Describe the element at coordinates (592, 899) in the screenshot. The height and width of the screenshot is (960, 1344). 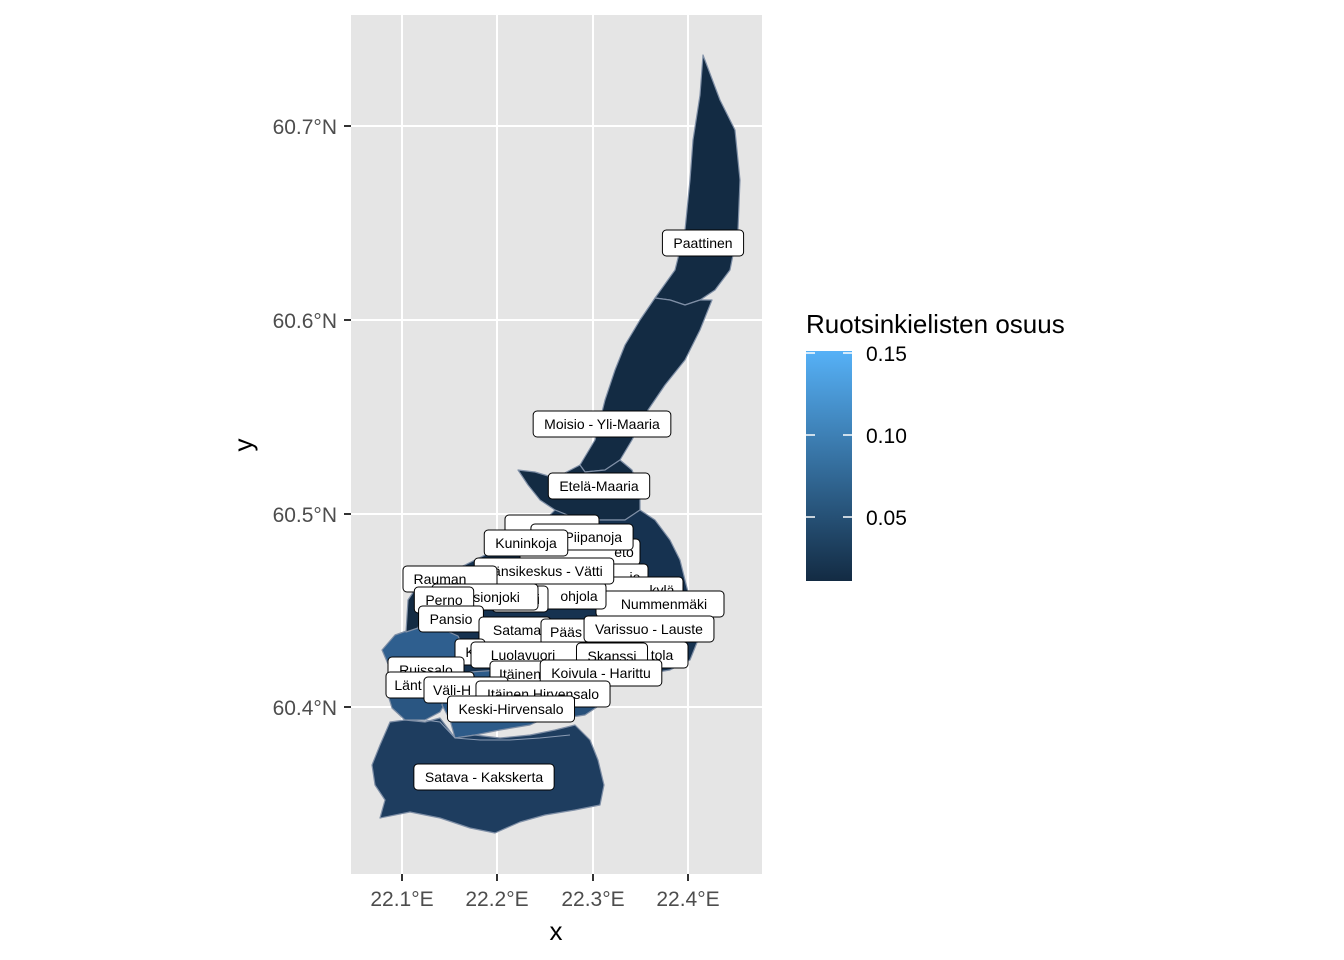
I see `xtick-label-2: 22.3°E` at that location.